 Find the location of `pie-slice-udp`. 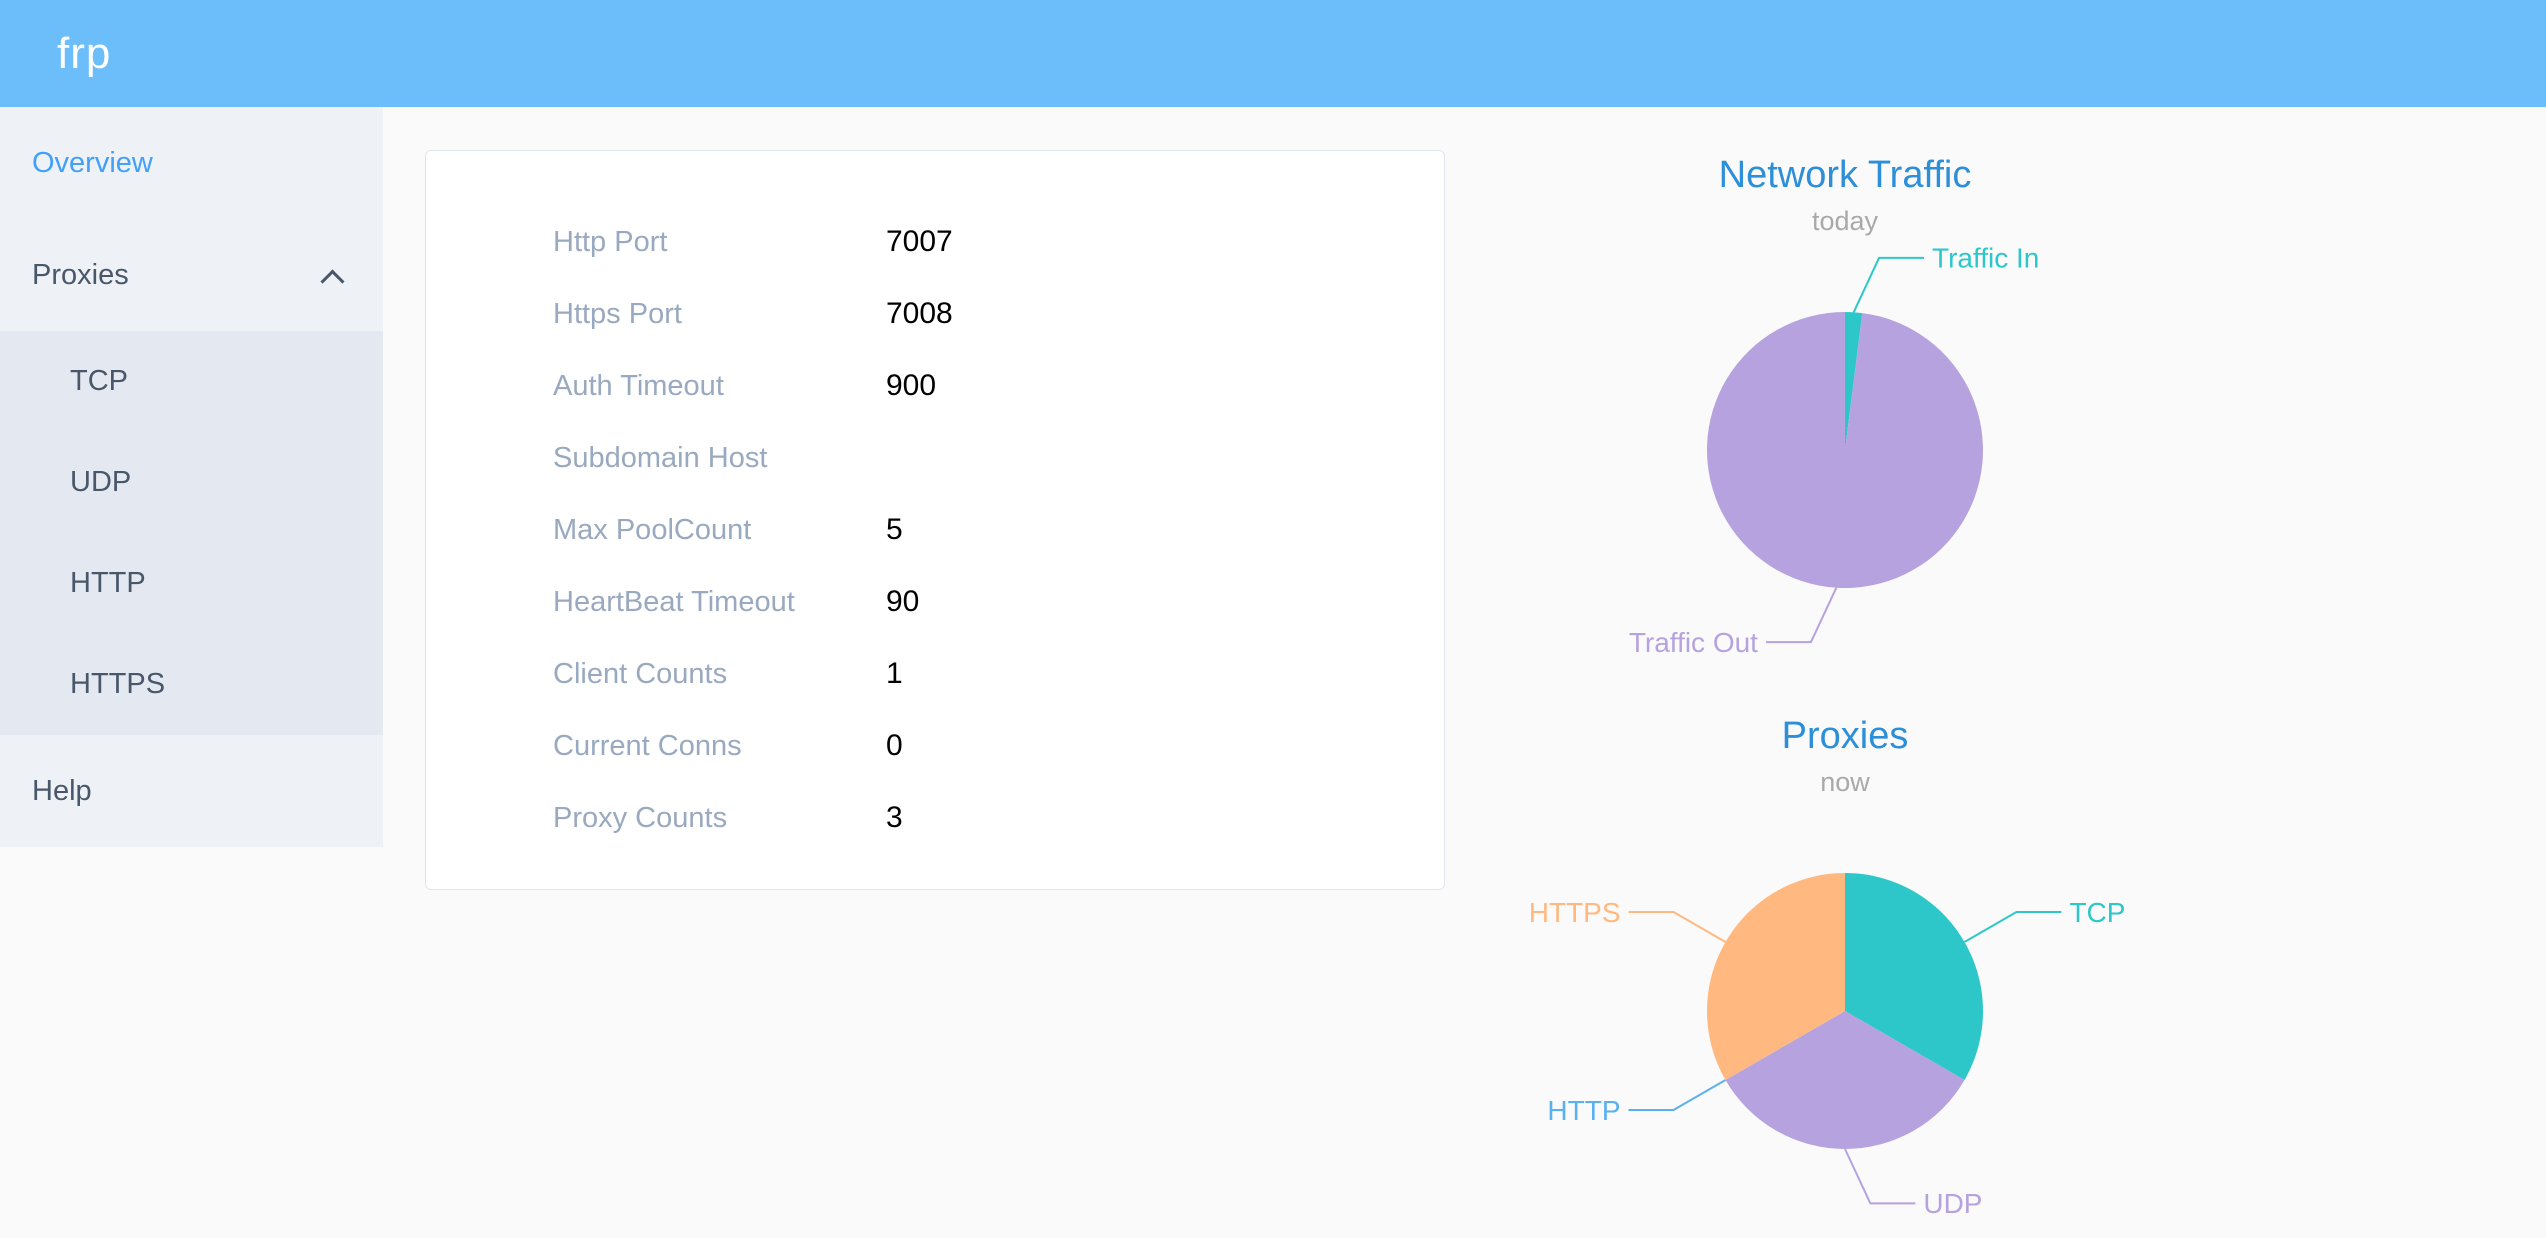

pie-slice-udp is located at coordinates (1845, 1080).